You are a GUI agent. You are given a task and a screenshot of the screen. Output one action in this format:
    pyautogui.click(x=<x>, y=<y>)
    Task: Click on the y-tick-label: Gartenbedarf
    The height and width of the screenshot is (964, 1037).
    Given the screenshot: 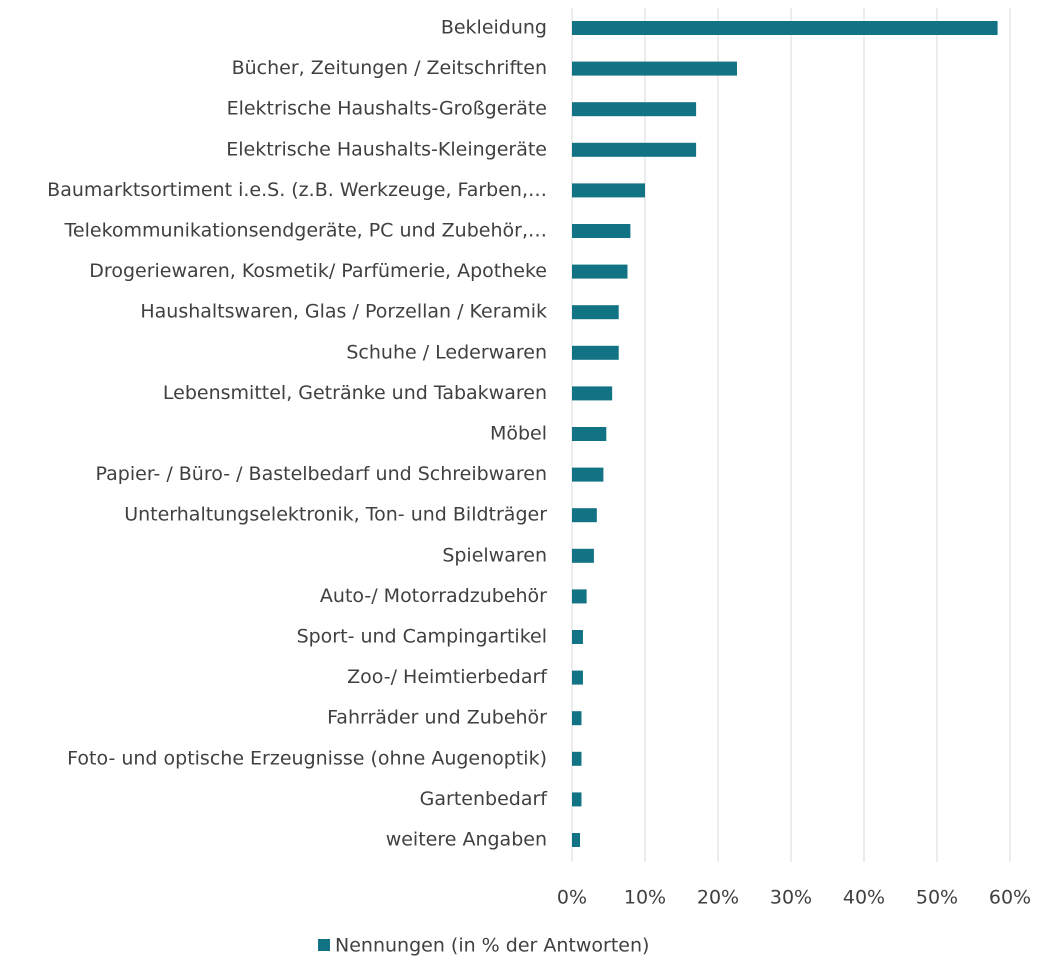 What is the action you would take?
    pyautogui.click(x=484, y=799)
    